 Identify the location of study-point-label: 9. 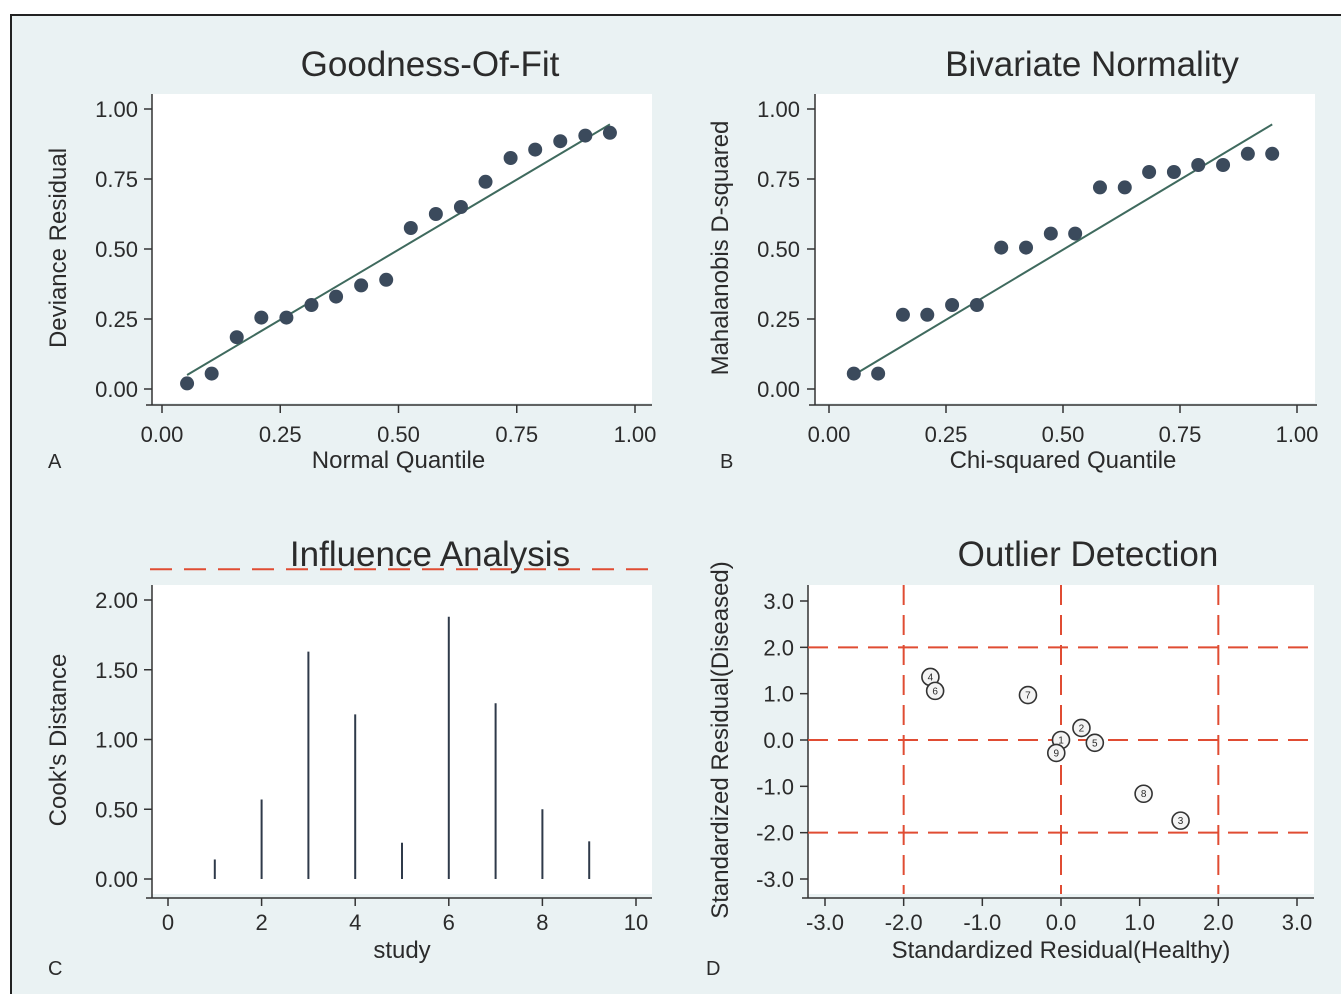
(1056, 753).